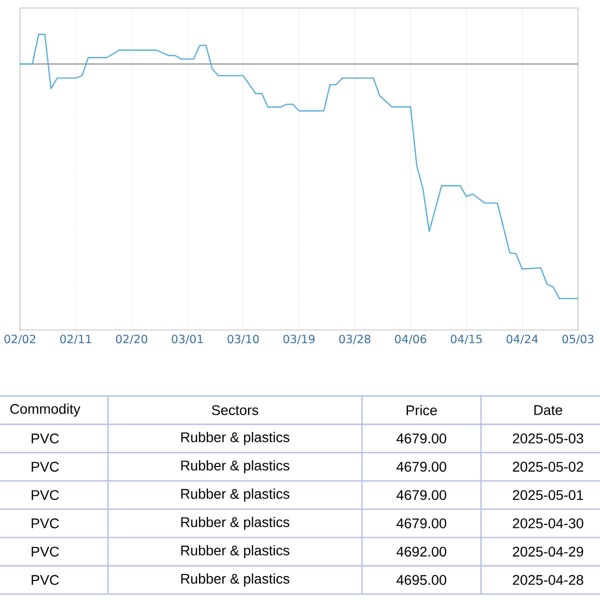 This screenshot has height=600, width=600. What do you see at coordinates (421, 580) in the screenshot?
I see `text: 4695.00` at bounding box center [421, 580].